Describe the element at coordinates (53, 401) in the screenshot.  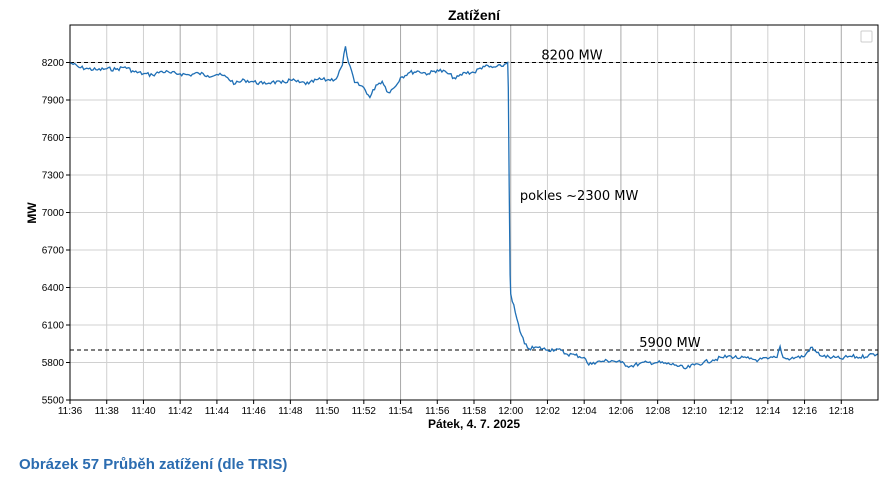
I see `y-tick-label: 5500` at that location.